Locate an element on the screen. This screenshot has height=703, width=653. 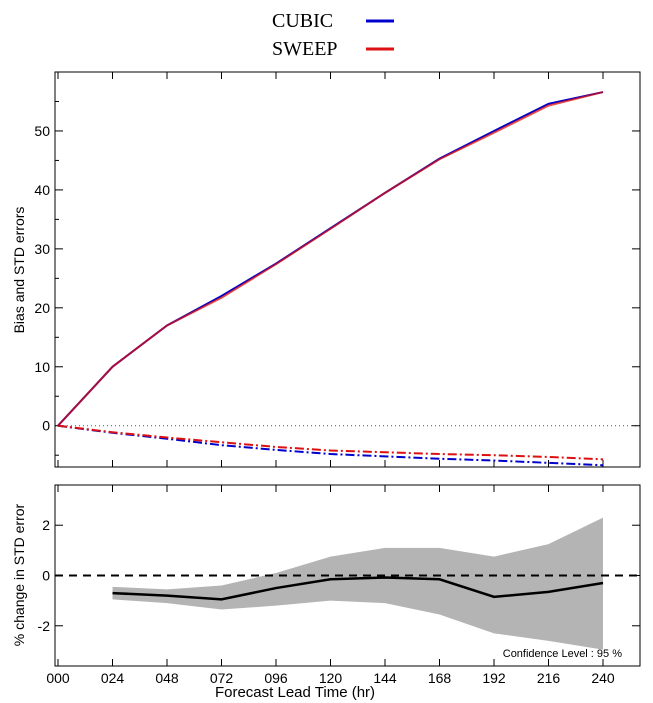
top-y-tick-label: 0 is located at coordinates (46, 426).